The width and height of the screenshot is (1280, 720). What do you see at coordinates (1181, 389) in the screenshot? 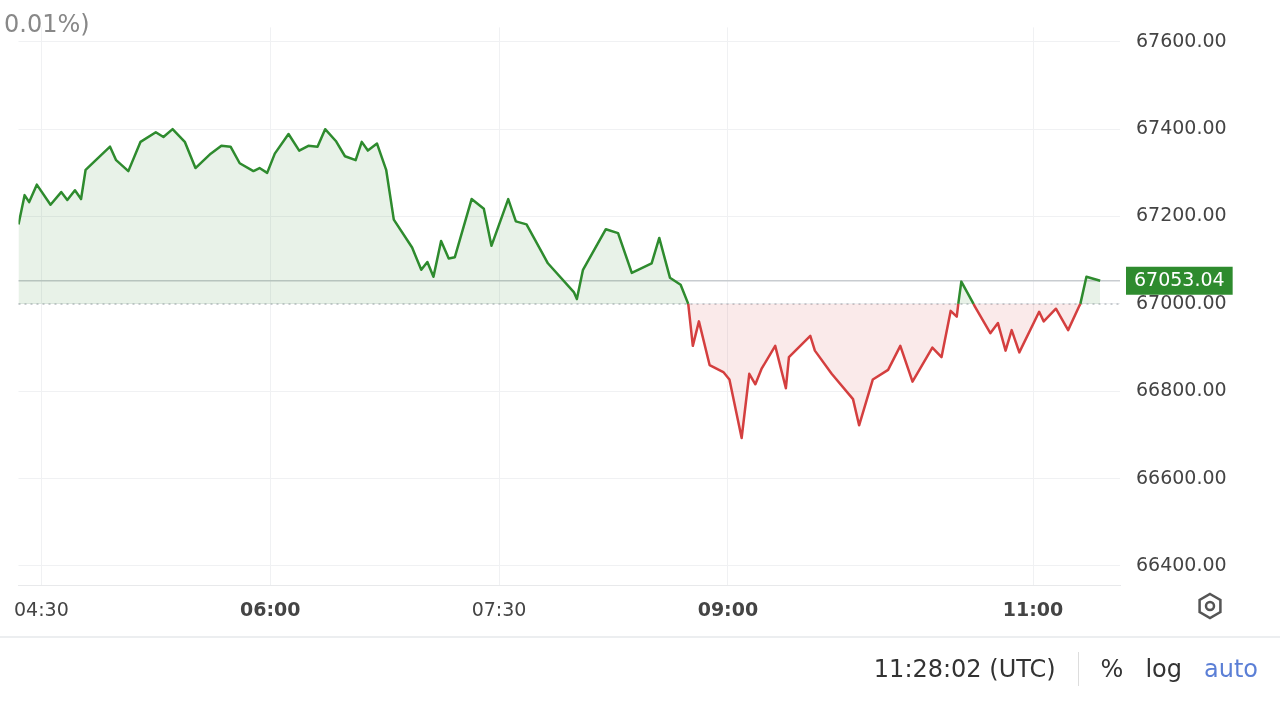
I see `y-tick-label: 66800.00` at bounding box center [1181, 389].